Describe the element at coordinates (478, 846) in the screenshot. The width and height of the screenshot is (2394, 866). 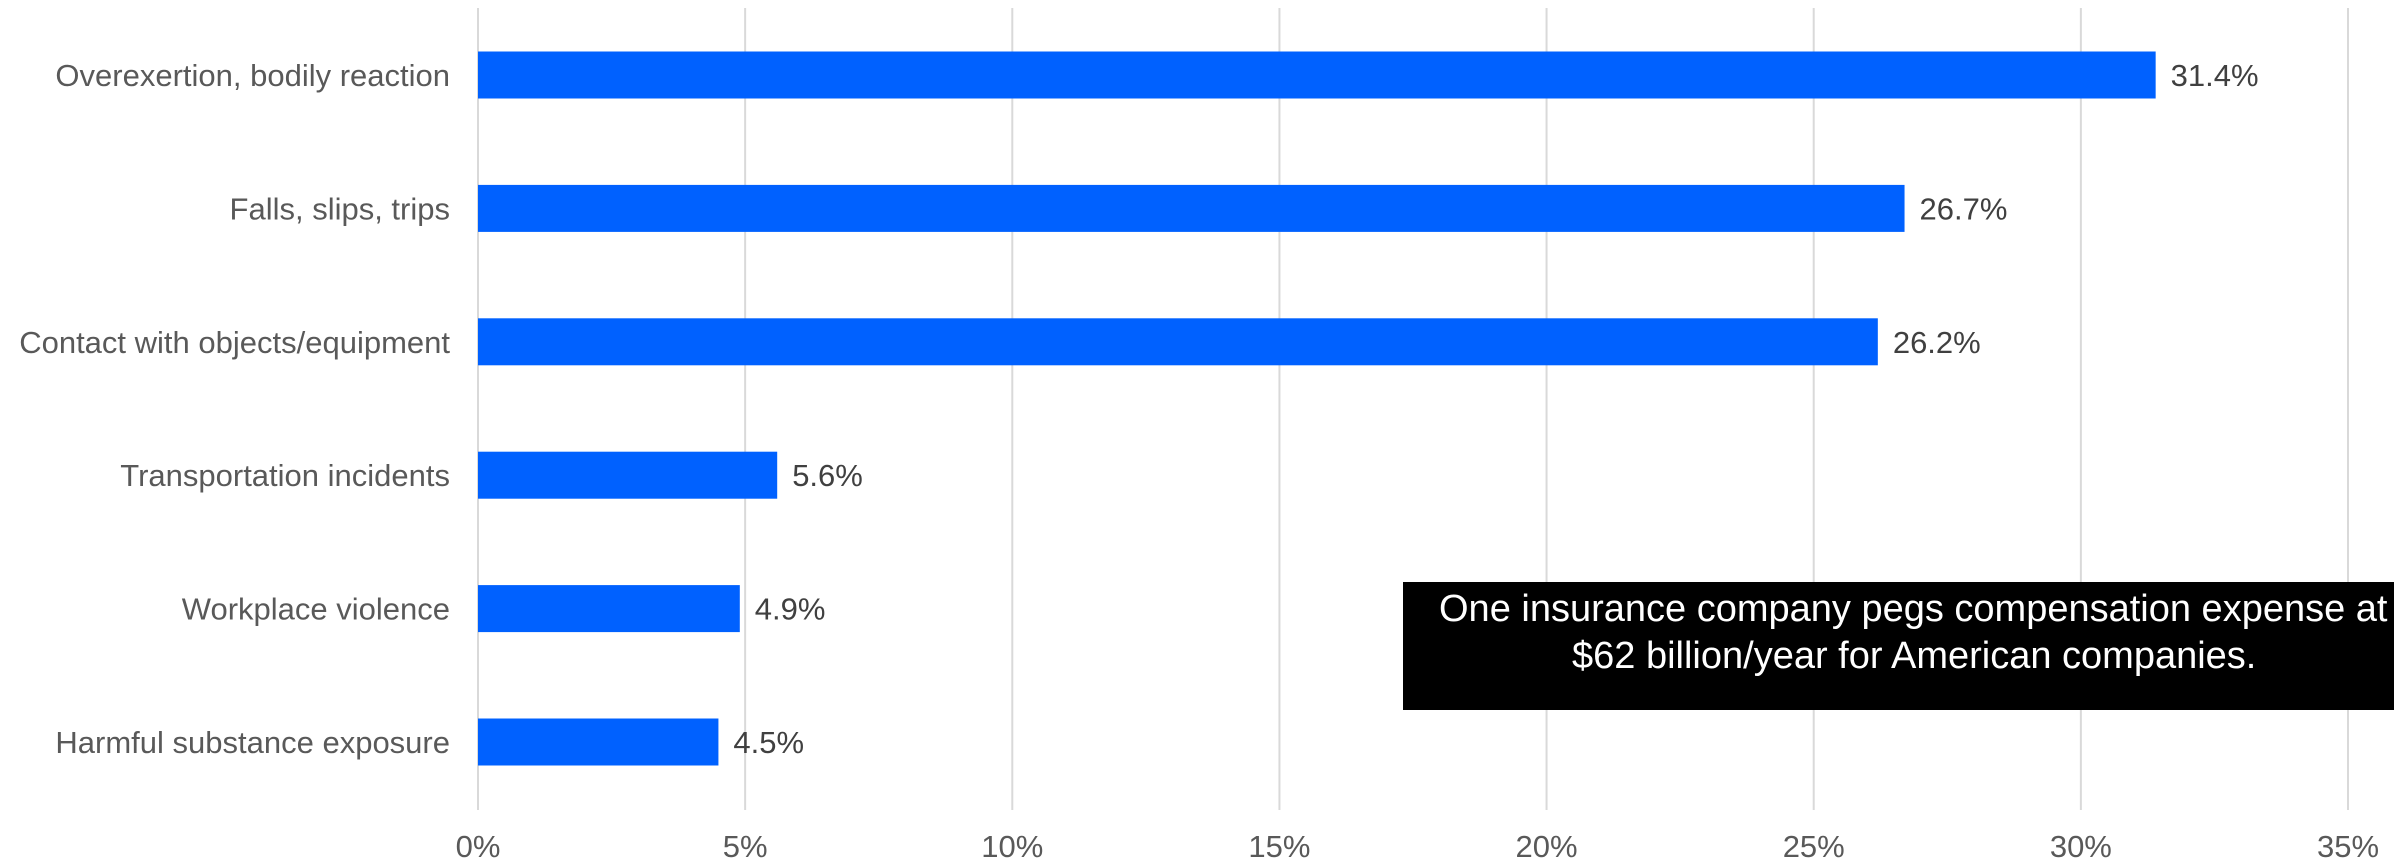
I see `x-tick-label: 0%` at that location.